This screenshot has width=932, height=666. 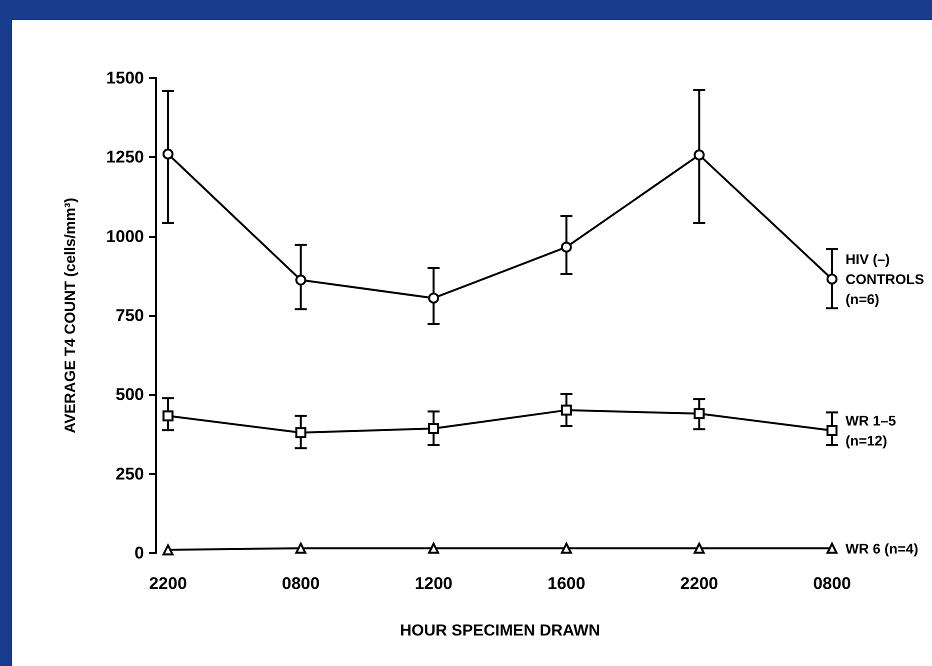 What do you see at coordinates (130, 315) in the screenshot?
I see `y-tick-label: 750` at bounding box center [130, 315].